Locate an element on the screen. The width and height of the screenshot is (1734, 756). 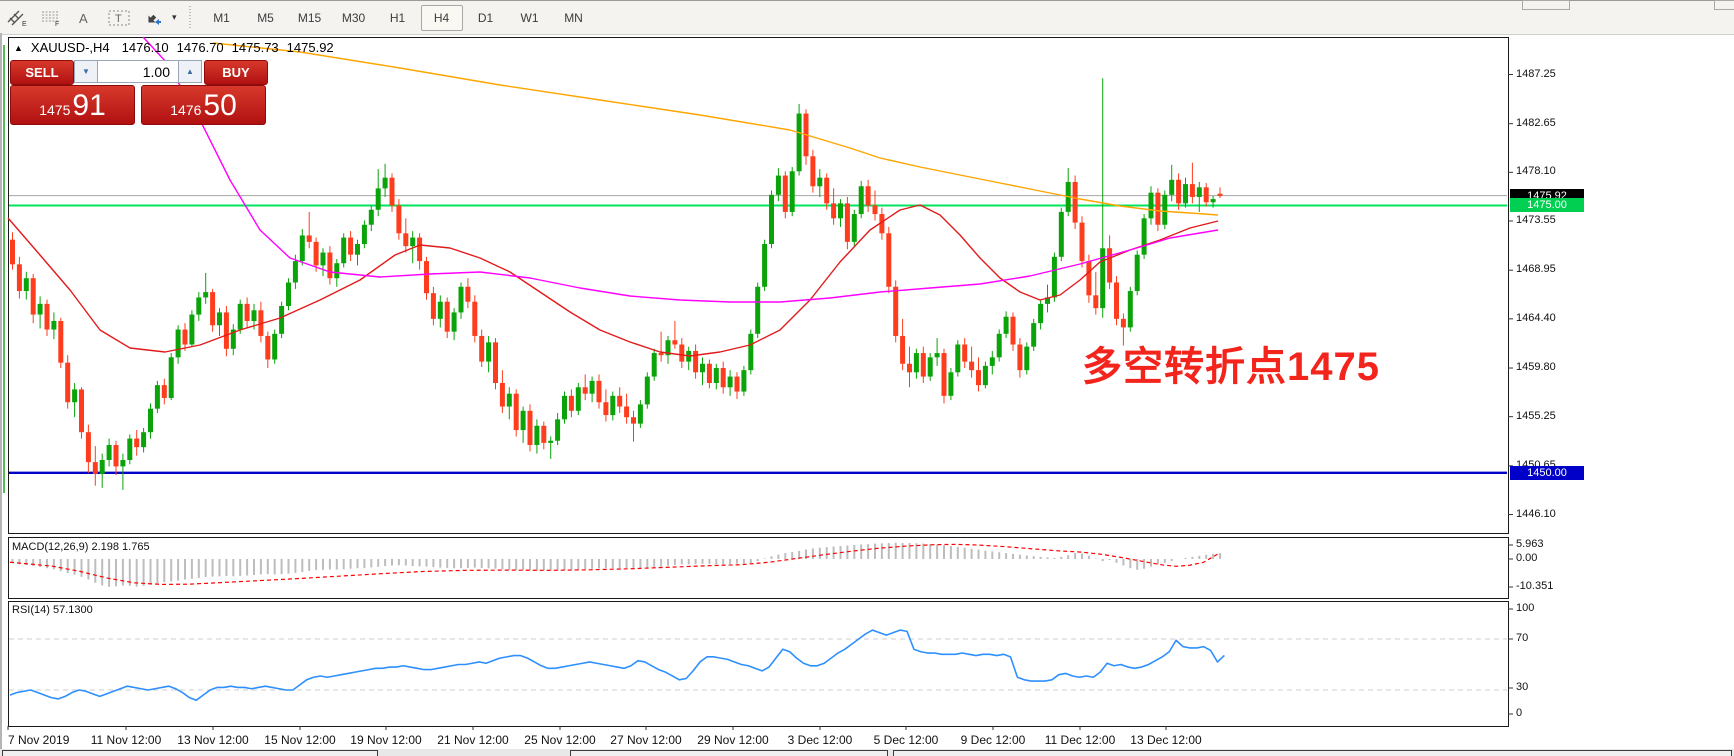
timeframe-buttons: M1 M5 M15 M30 H1 H4 D1 W1 MN is located at coordinates (398, 17).